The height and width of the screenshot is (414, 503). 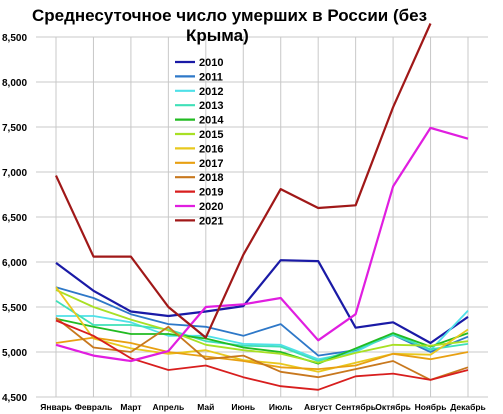 What do you see at coordinates (14, 263) in the screenshot?
I see `y-tick-label: 6,000` at bounding box center [14, 263].